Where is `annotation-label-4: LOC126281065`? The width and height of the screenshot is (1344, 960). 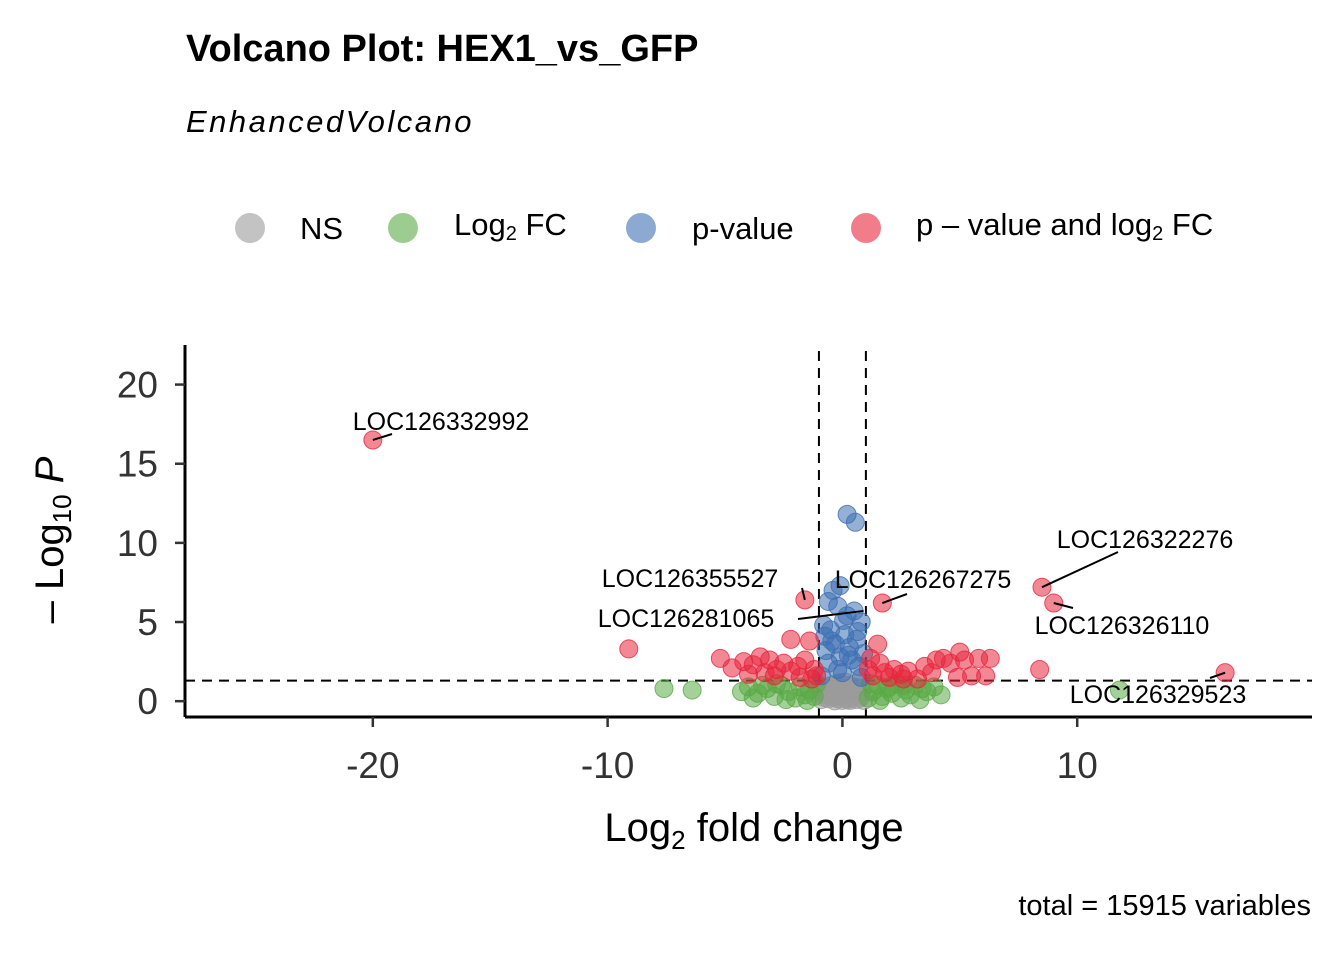
annotation-label-4: LOC126281065 is located at coordinates (686, 619).